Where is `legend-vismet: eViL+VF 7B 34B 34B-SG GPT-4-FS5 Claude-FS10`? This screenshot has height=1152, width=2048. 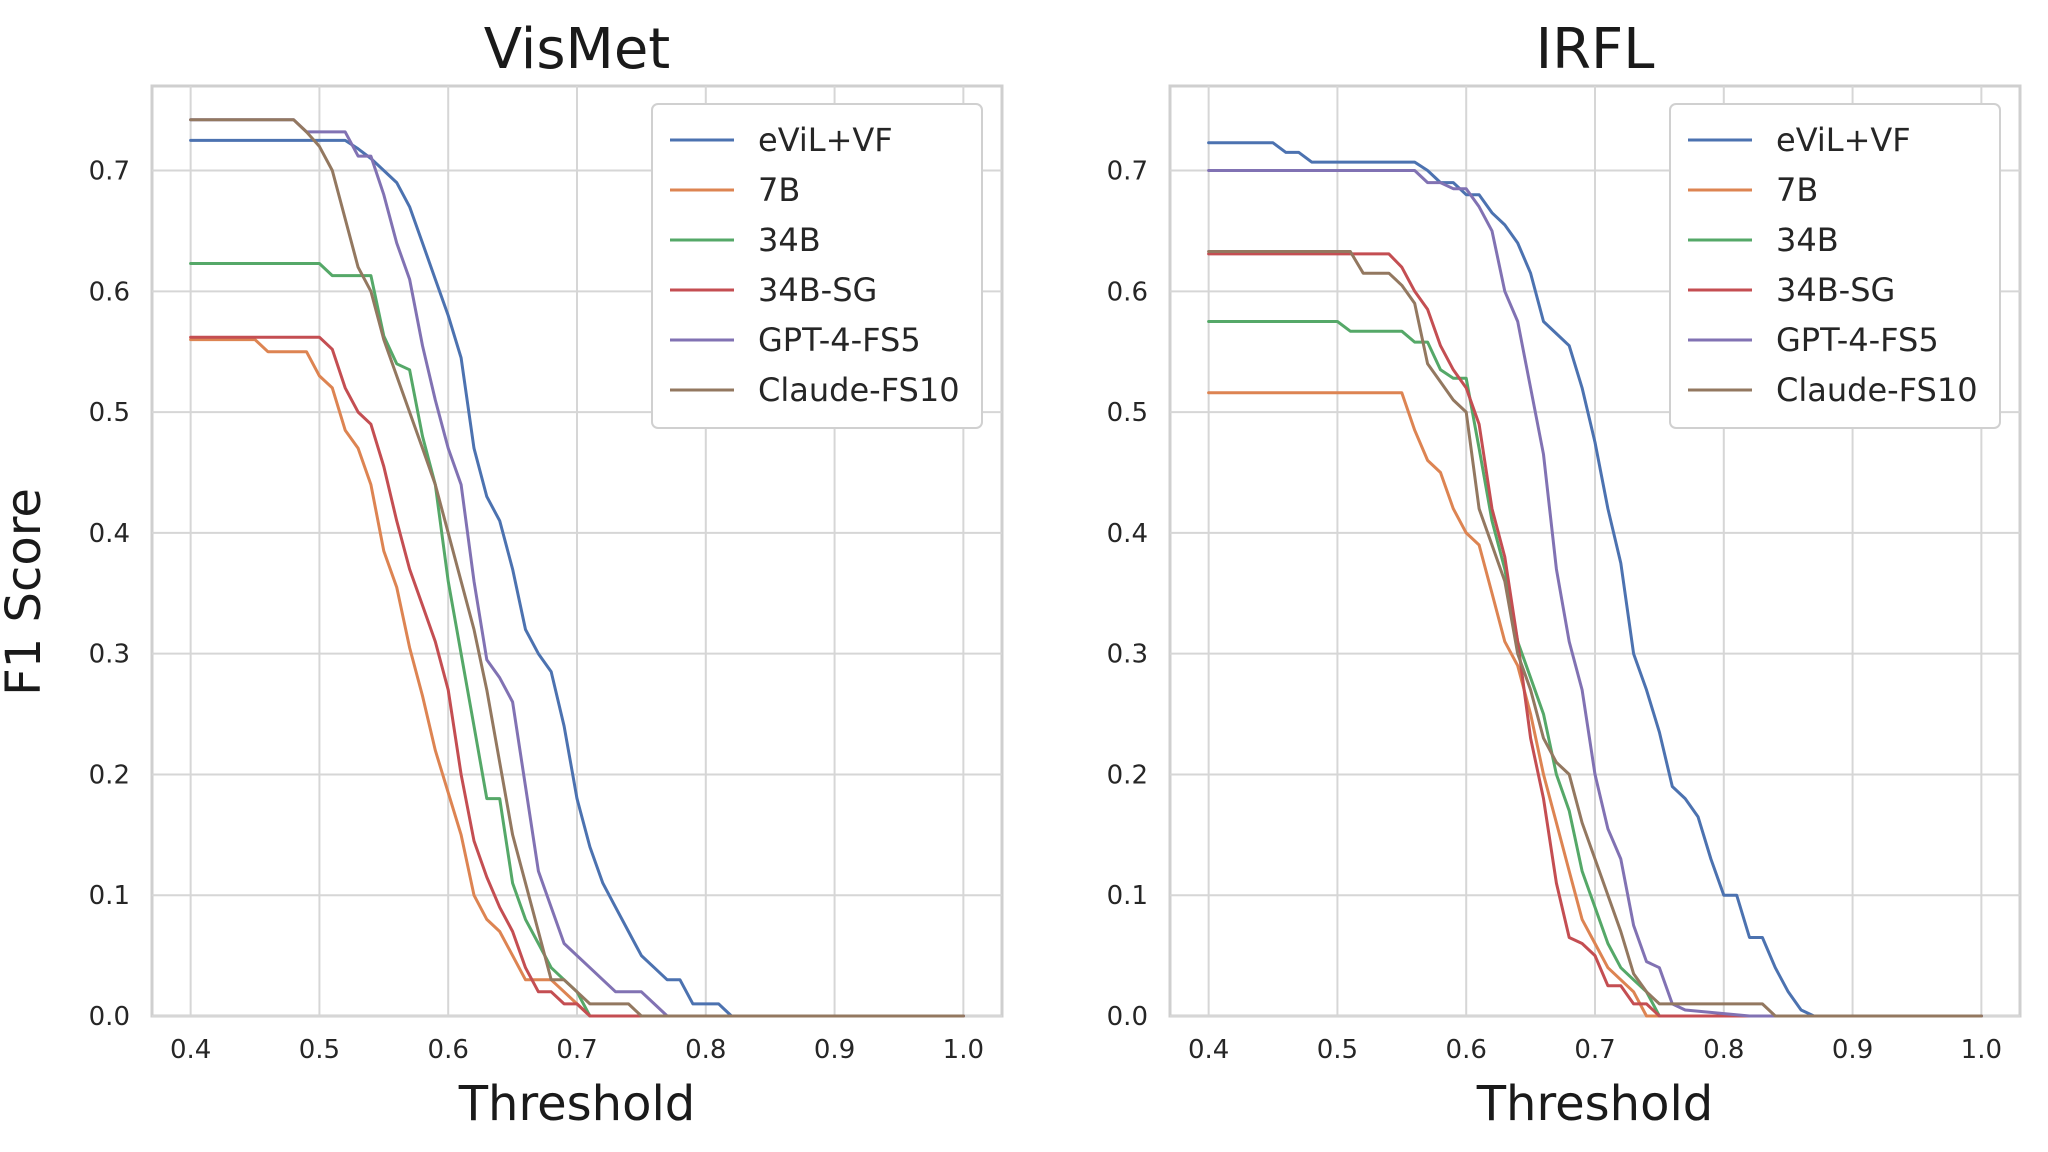 legend-vismet: eViL+VF 7B 34B 34B-SG GPT-4-FS5 Claude-FS10 is located at coordinates (817, 266).